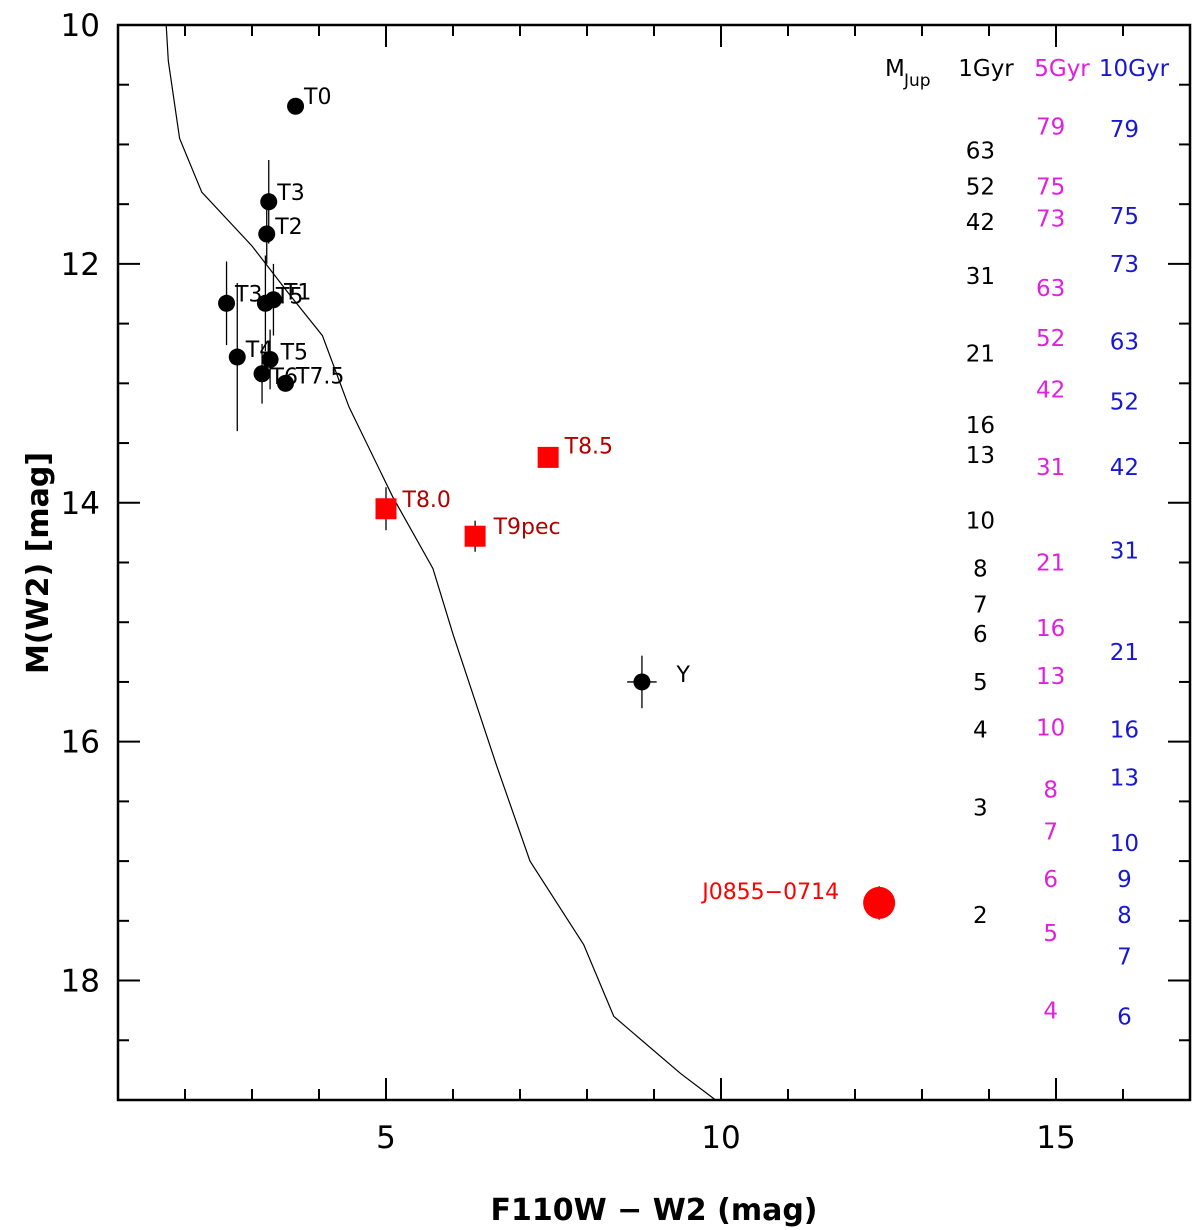  I want to click on x-tick-label: 5, so click(386, 1138).